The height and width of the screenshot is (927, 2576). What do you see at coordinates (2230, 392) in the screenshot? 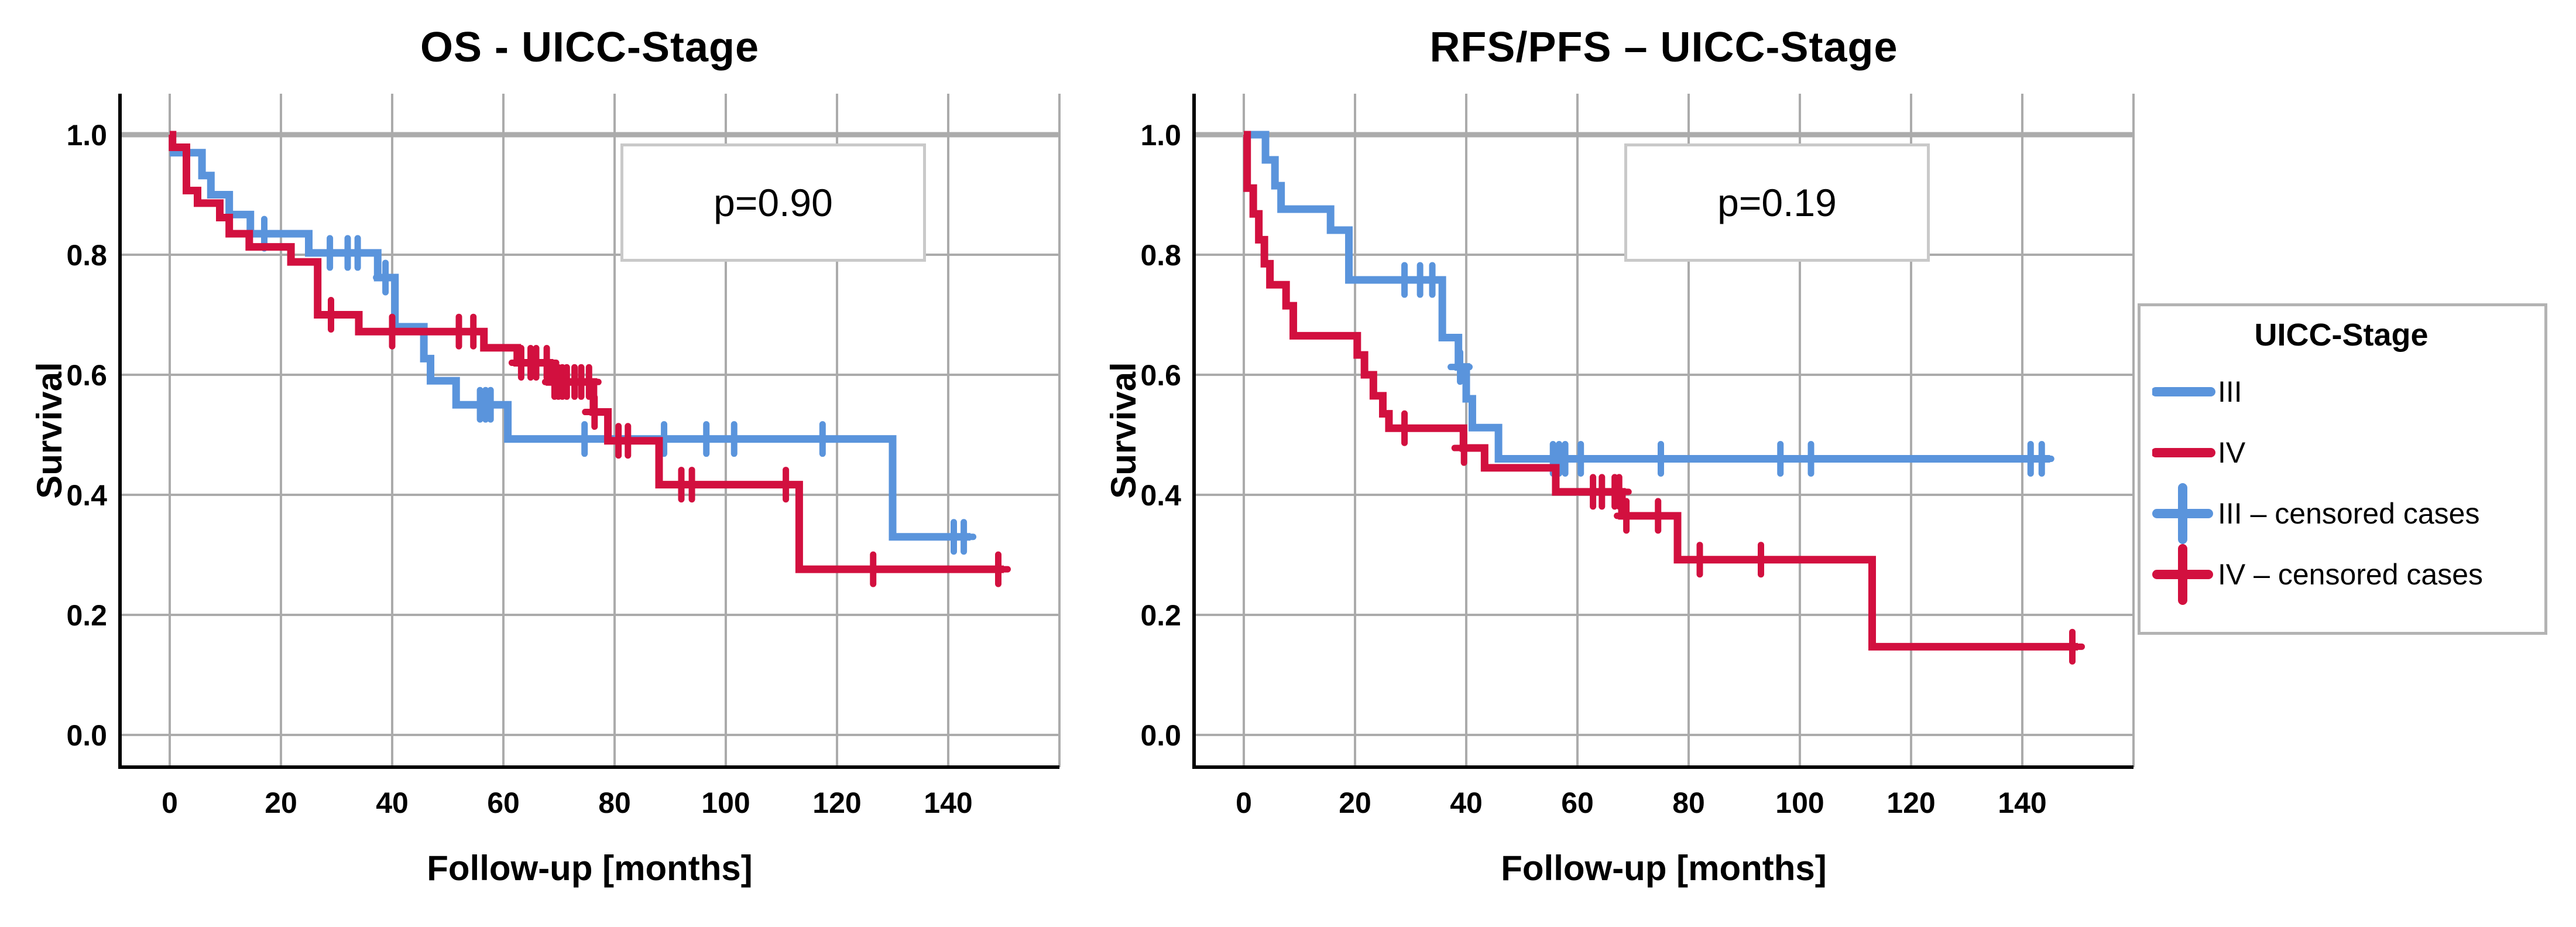
I see `legend-label-stage-iii: III` at bounding box center [2230, 392].